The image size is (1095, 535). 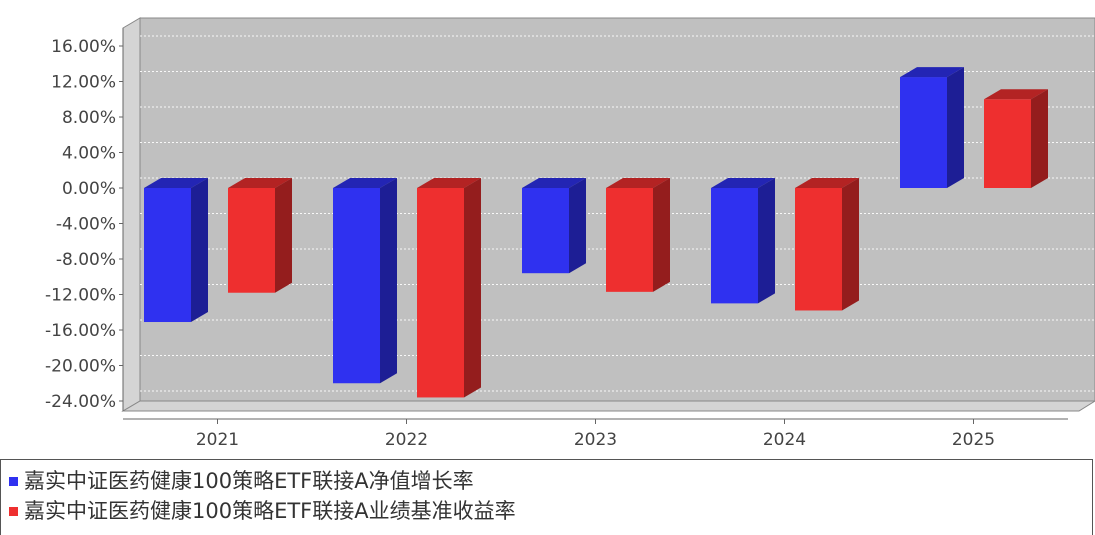 I want to click on plot-side-wall, so click(x=131, y=214).